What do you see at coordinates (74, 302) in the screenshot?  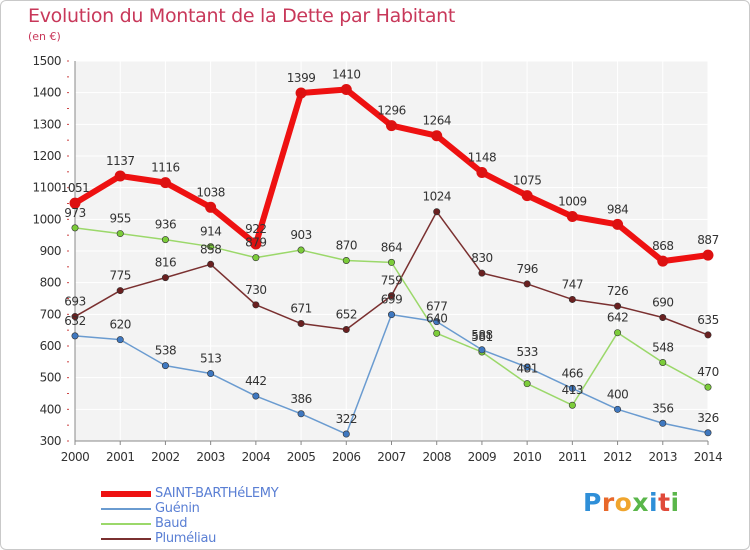 I see `data-label-plum-liau: 693` at bounding box center [74, 302].